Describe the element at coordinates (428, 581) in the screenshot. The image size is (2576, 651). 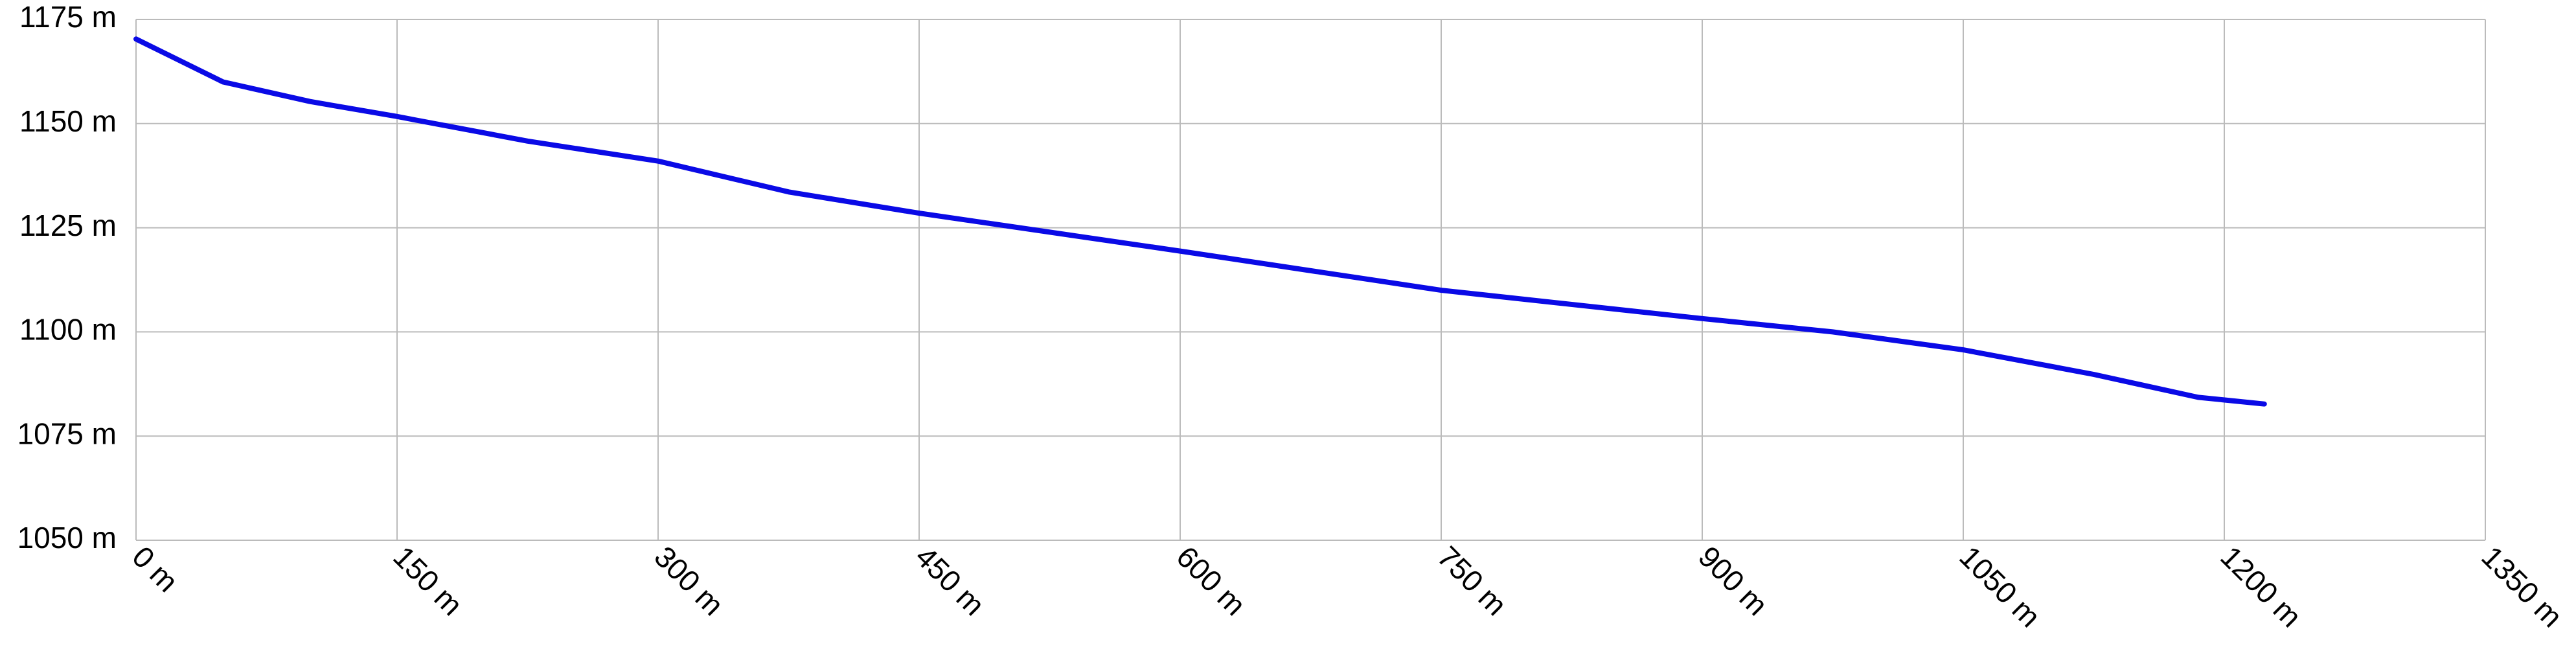
I see `x-tick-label: 150 m` at that location.